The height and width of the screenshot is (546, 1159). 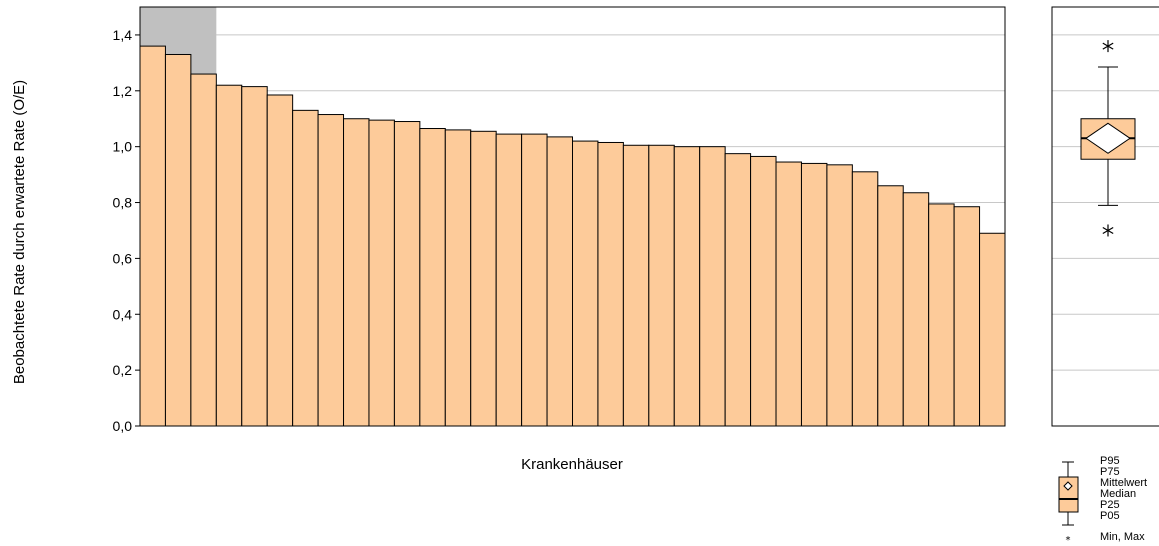 I want to click on boxplot-panel, so click(x=1105, y=216).